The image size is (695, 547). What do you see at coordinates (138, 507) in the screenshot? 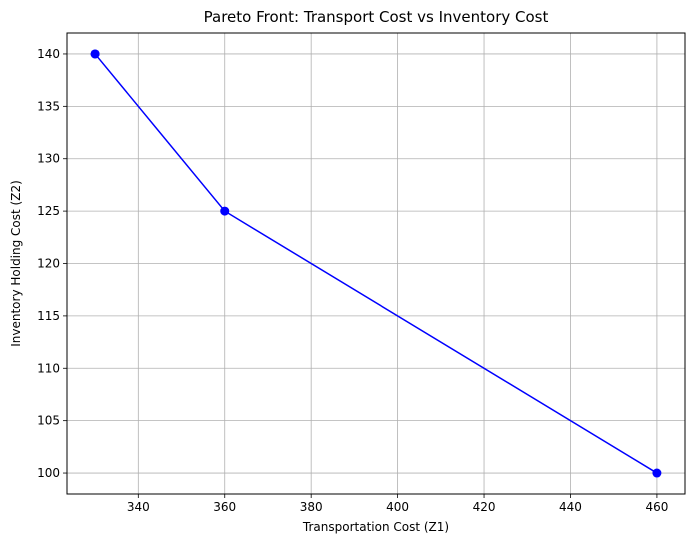
I see `x-tick-label: 340` at bounding box center [138, 507].